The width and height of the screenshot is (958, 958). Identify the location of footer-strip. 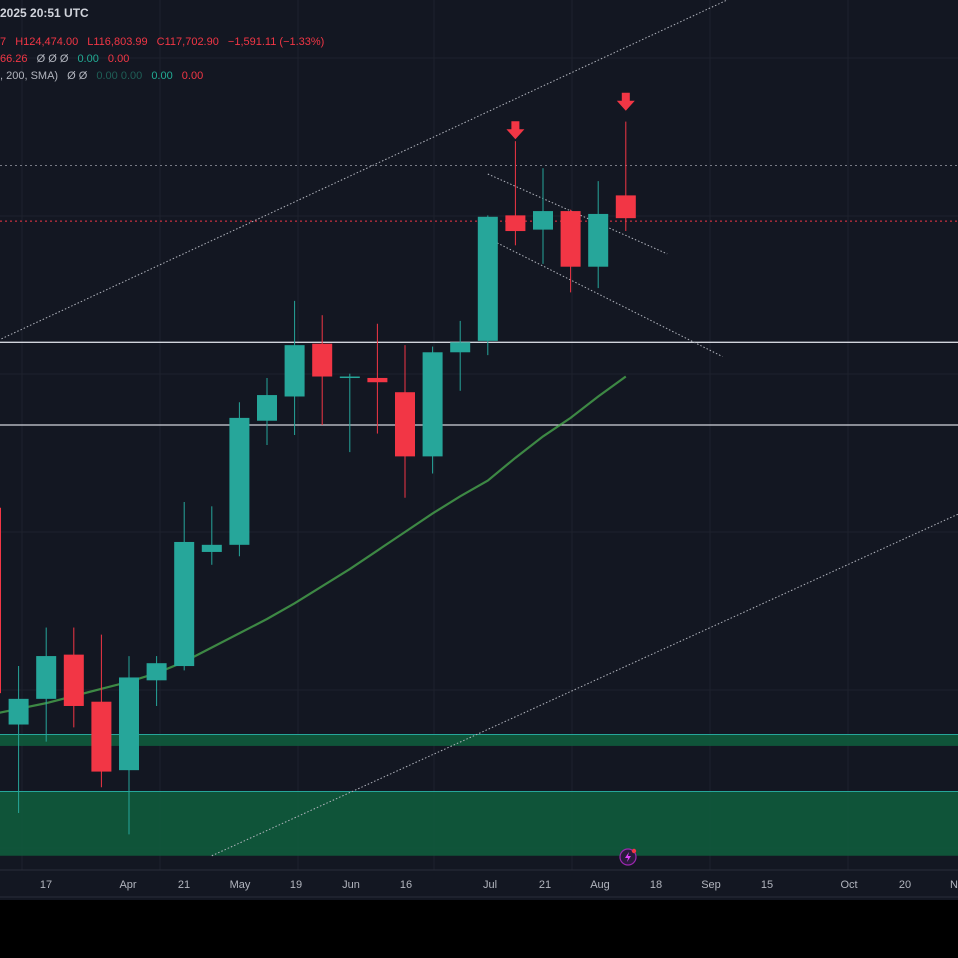
(479, 929).